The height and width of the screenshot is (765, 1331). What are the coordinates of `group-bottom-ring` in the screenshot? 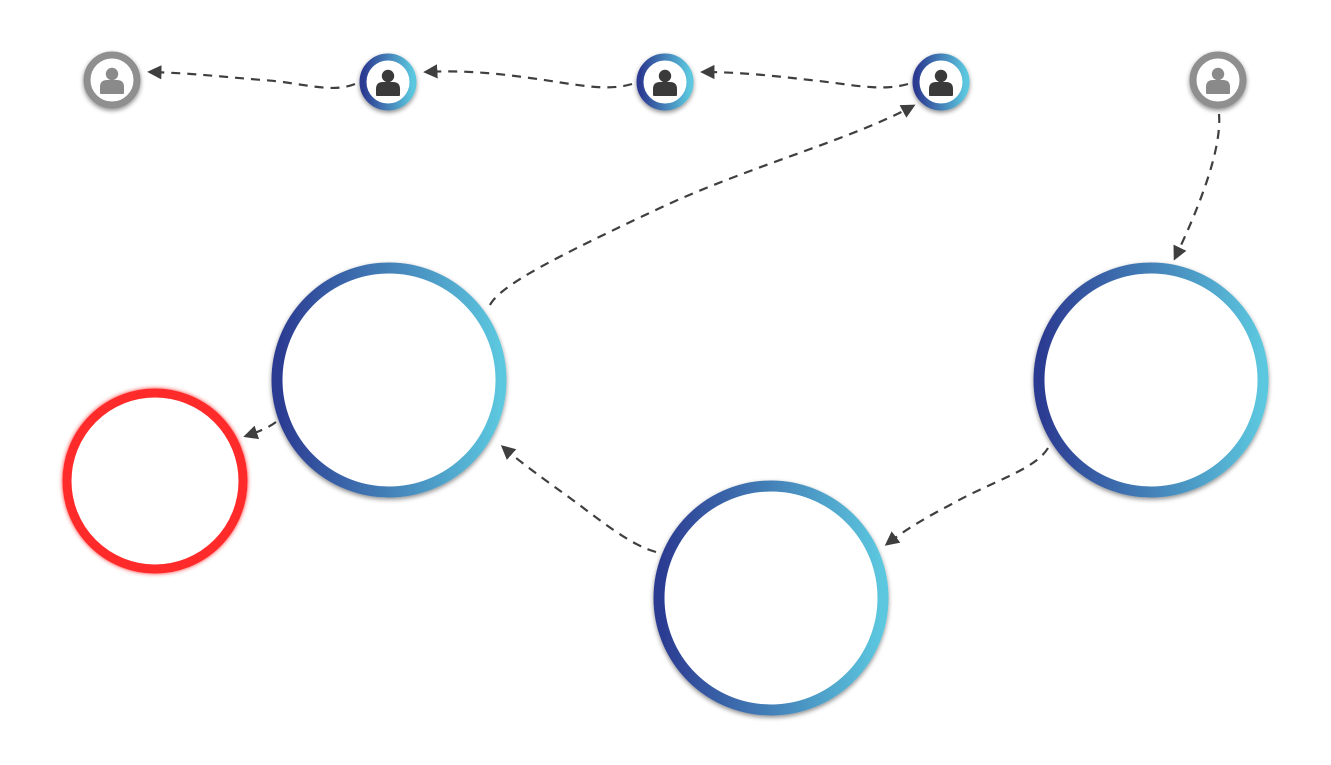 It's located at (771, 598).